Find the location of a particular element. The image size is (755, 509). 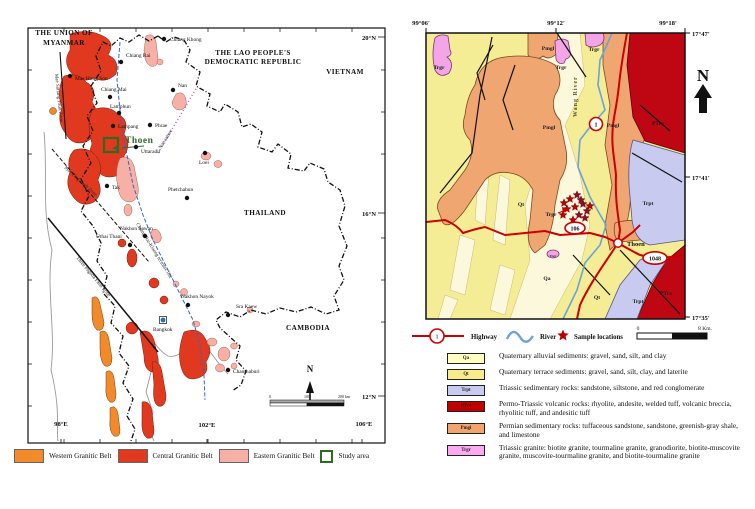

scale-100: 100 is located at coordinates (307, 396).